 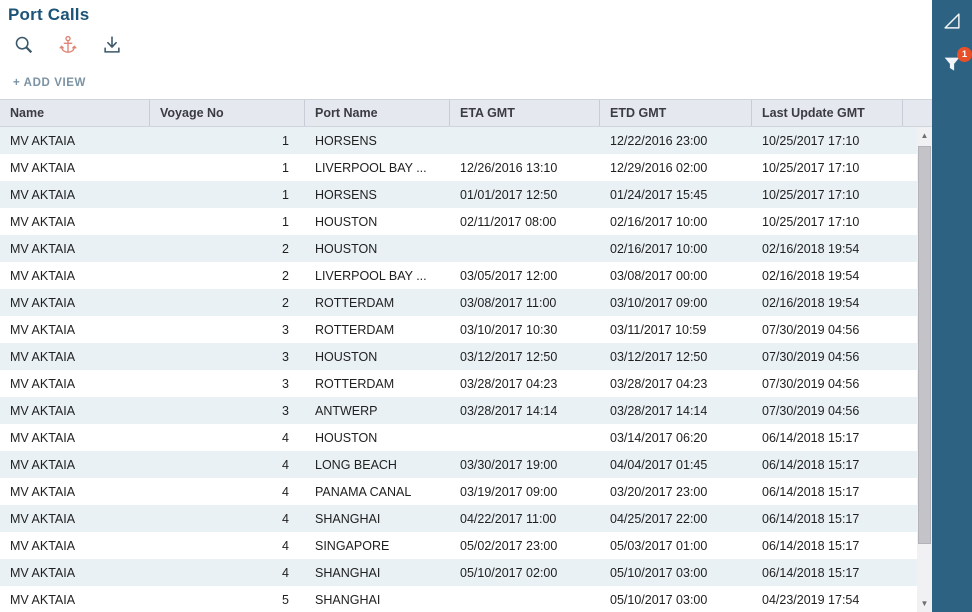 What do you see at coordinates (924, 135) in the screenshot?
I see `scroll-up-button: ▲` at bounding box center [924, 135].